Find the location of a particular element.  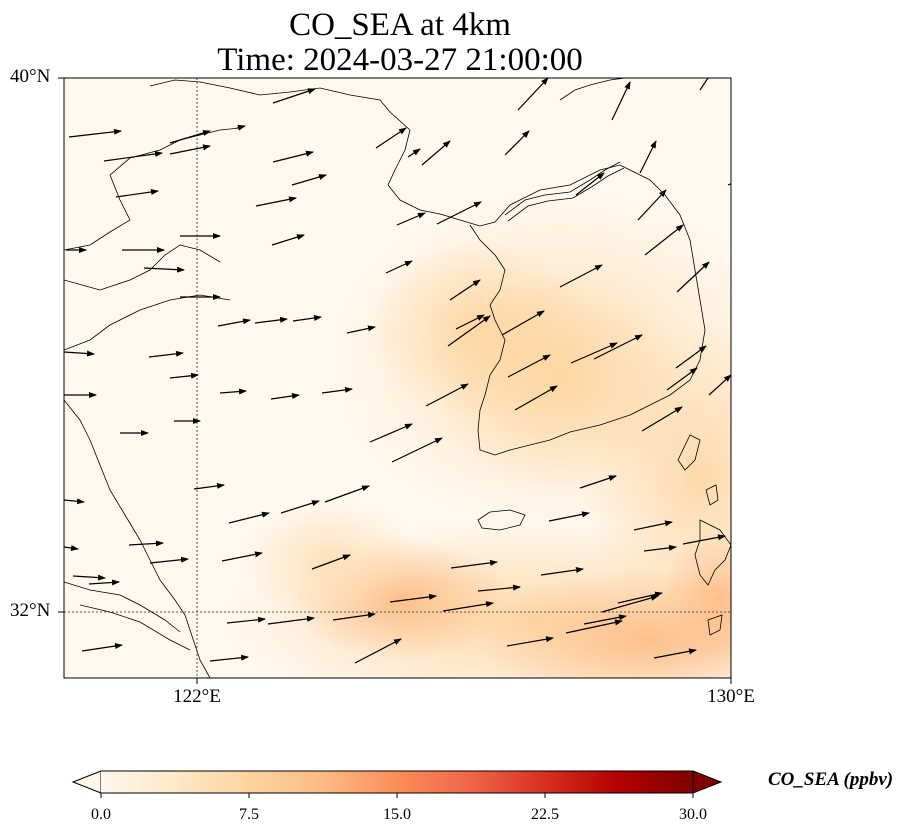

colorbar-tick-label: 22.5 is located at coordinates (545, 814).